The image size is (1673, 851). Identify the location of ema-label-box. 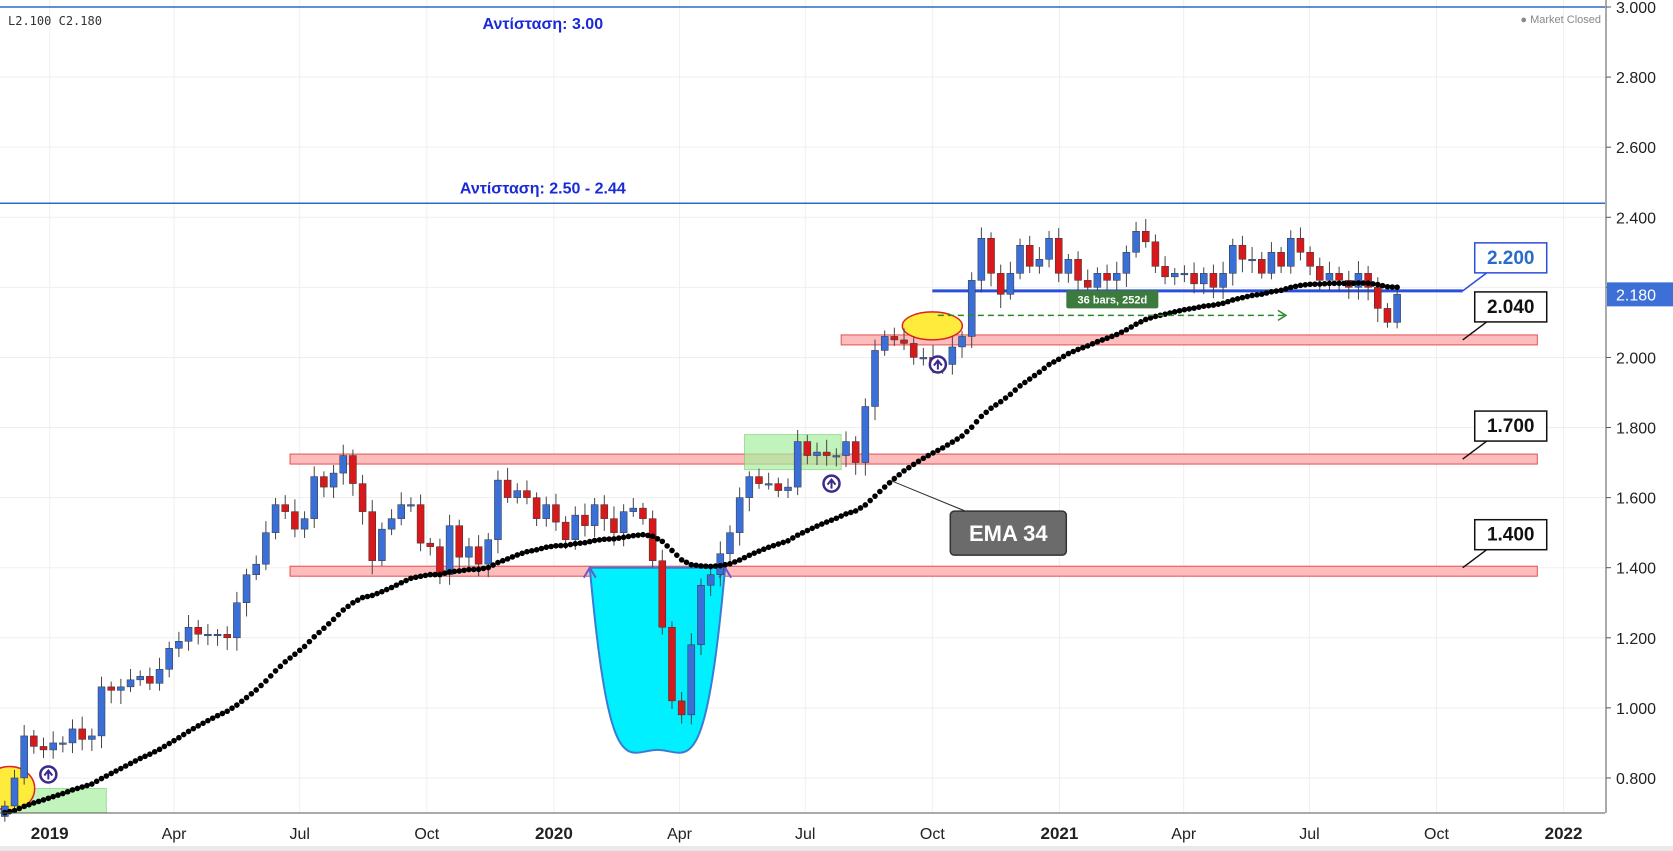
(1008, 533).